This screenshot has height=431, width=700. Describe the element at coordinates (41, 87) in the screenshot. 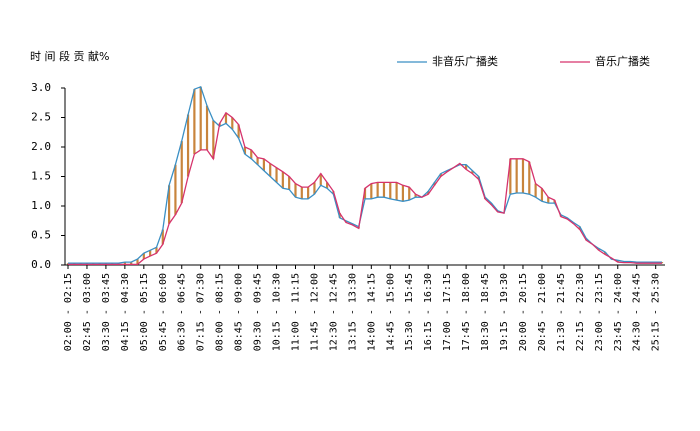

I see `y-tick-label: 3.0` at that location.